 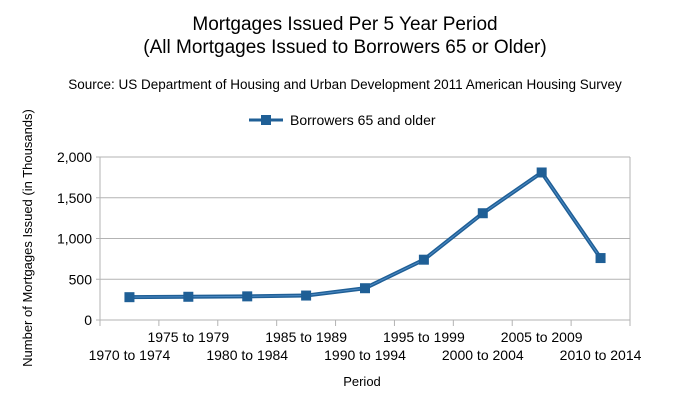 I want to click on y-tick-labels: 0 500 1,000 1,500 2,000, so click(x=74, y=238).